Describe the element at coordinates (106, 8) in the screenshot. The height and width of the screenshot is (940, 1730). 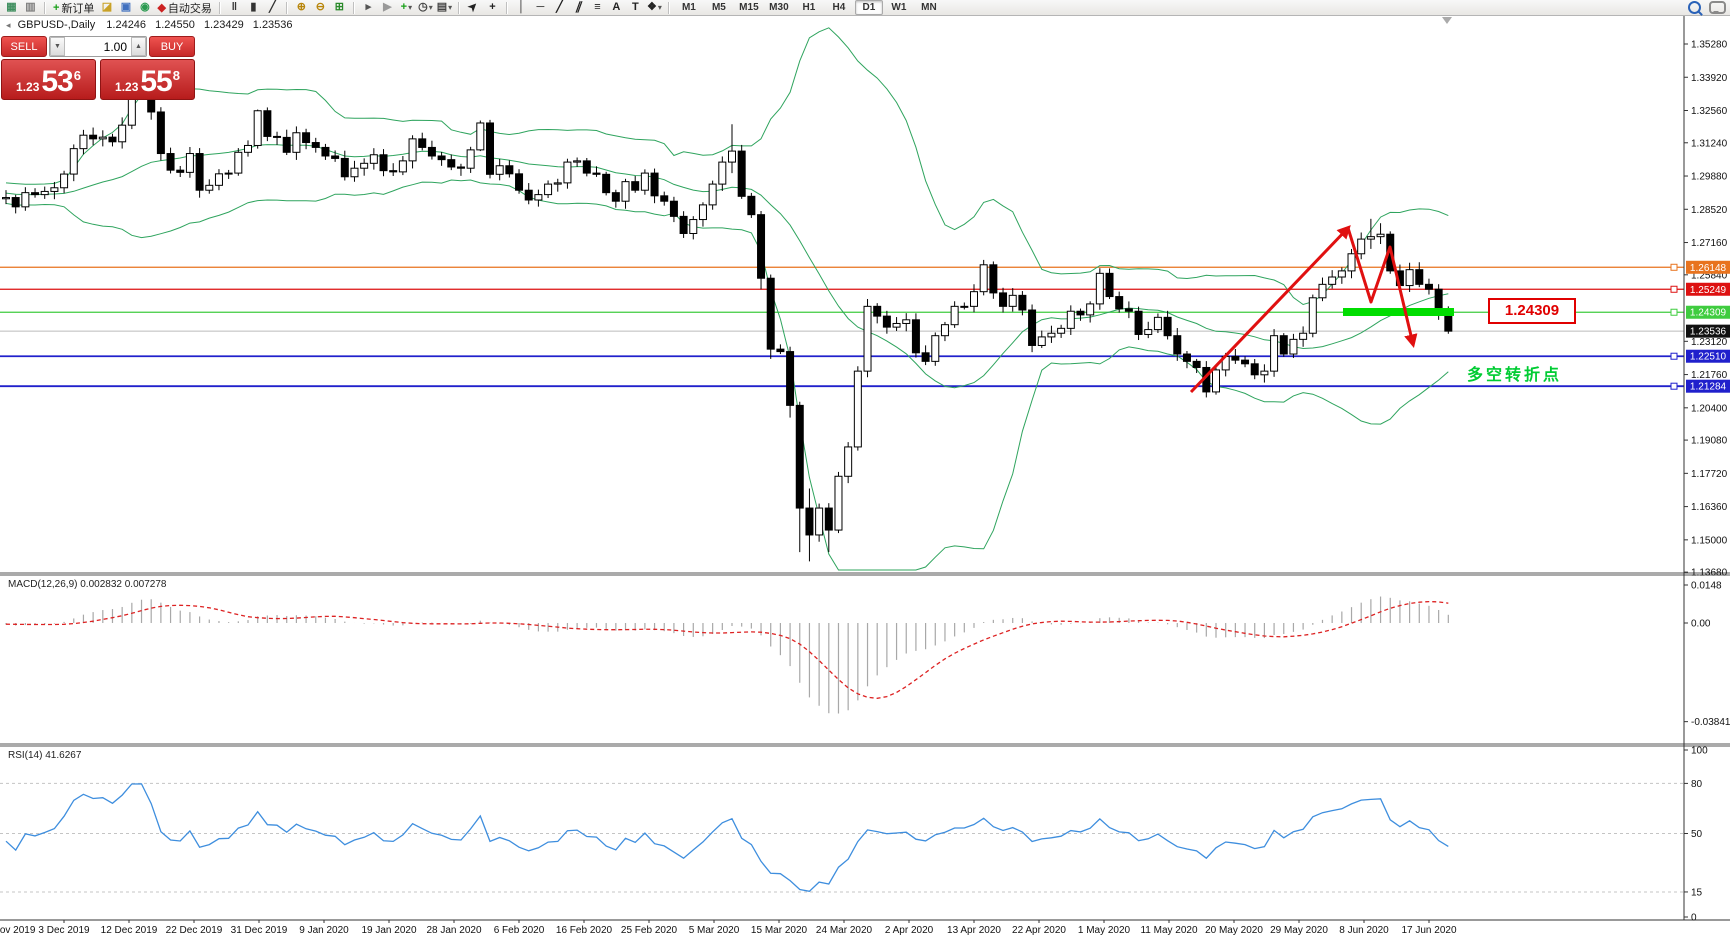
I see `cleanup-charts-icon: ◪` at that location.